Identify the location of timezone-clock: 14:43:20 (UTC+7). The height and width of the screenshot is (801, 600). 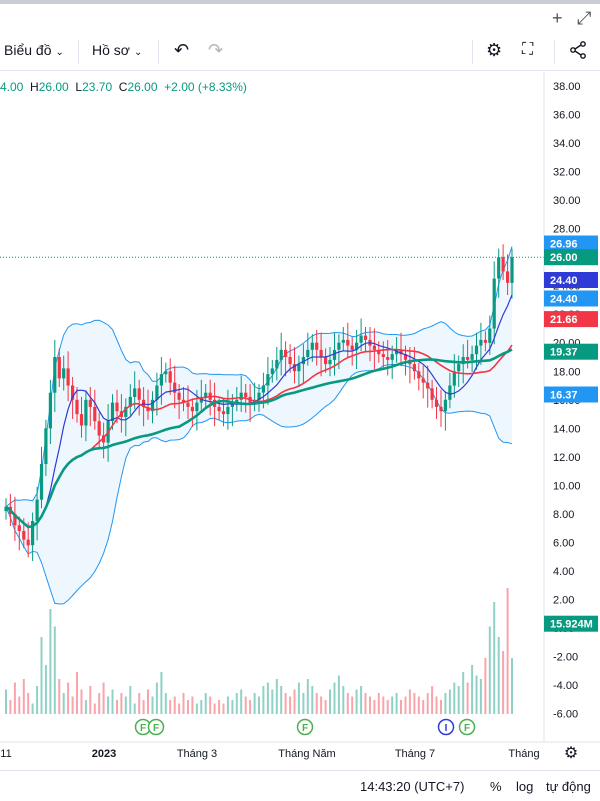
(412, 786).